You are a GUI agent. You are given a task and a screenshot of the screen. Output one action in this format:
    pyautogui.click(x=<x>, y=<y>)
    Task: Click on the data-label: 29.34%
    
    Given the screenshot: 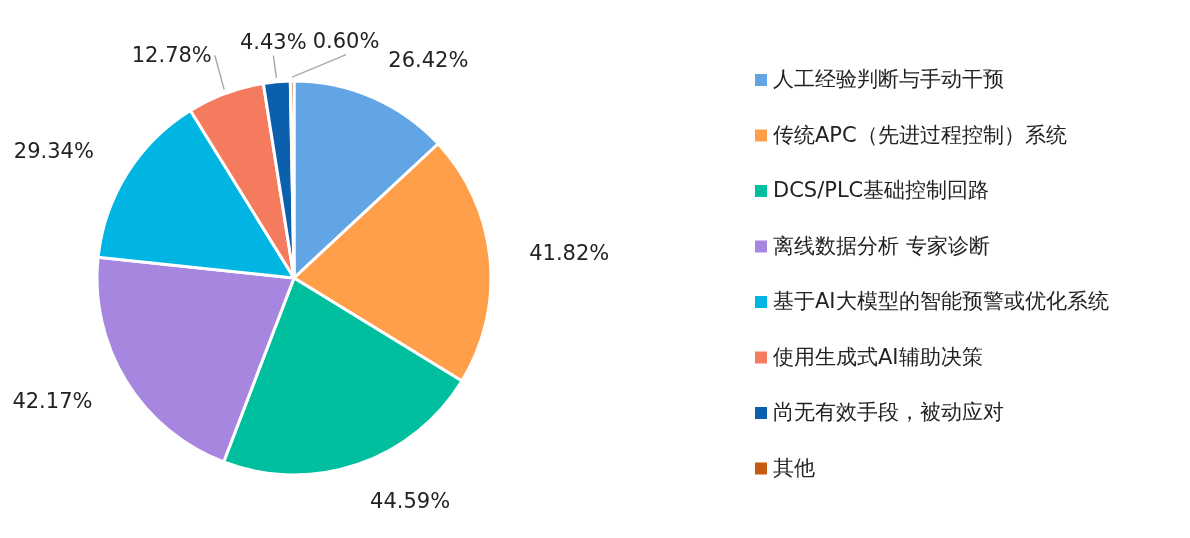 What is the action you would take?
    pyautogui.click(x=53, y=151)
    